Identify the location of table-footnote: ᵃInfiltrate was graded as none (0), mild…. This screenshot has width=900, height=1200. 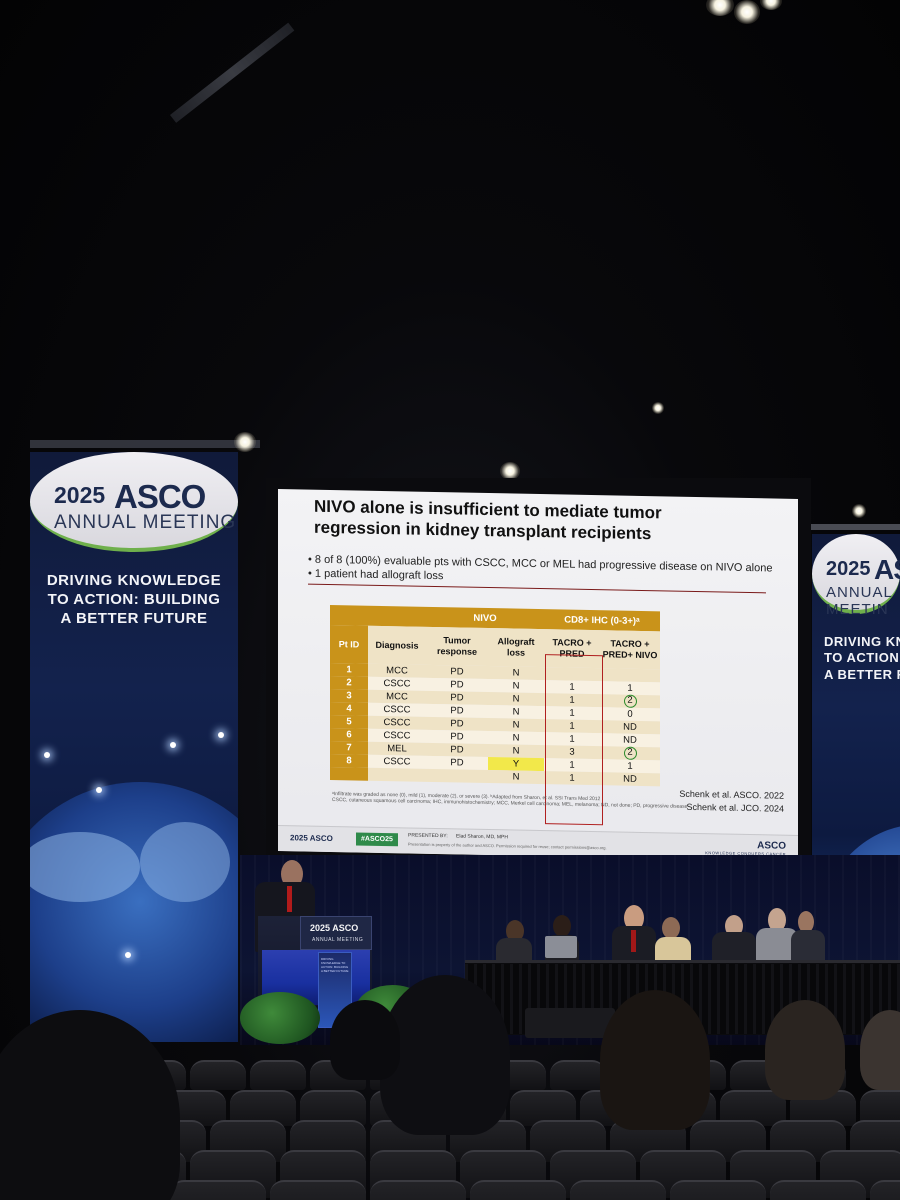
(510, 800).